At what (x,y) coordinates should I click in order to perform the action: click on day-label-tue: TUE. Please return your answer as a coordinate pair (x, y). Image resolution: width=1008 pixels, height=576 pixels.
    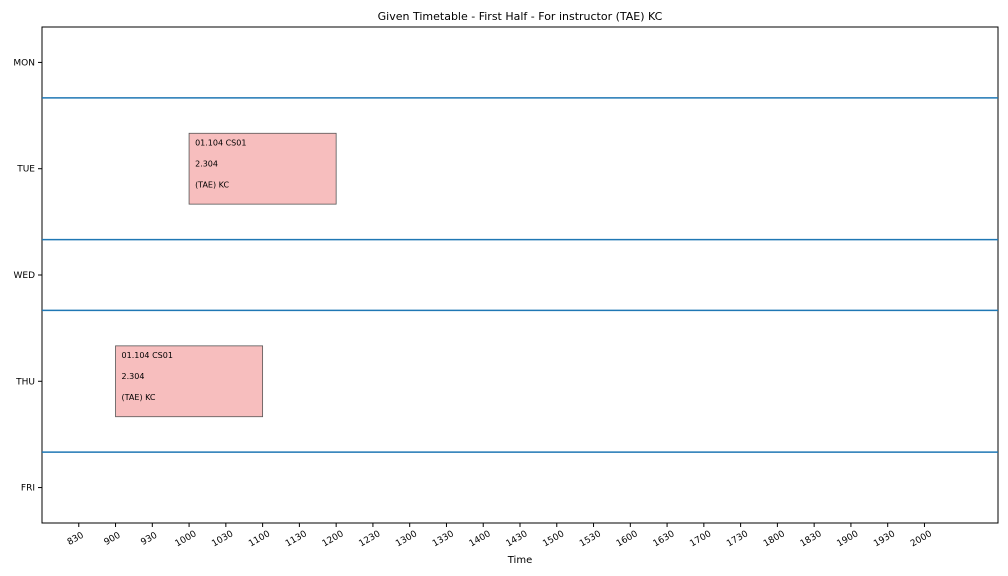
    Looking at the image, I should click on (25, 170).